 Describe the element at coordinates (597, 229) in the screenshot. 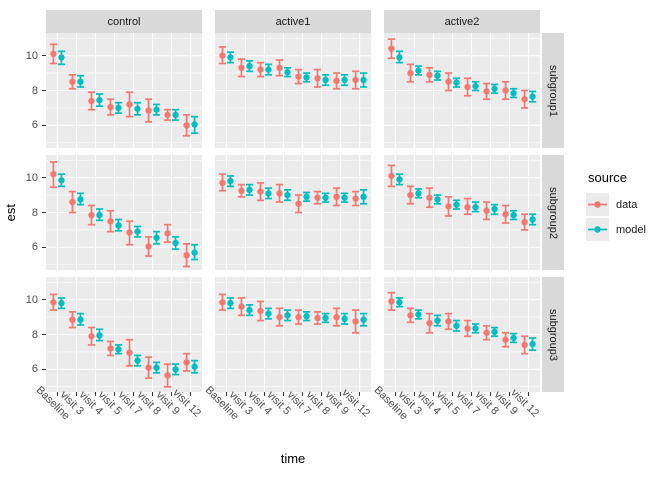

I see `pointrange-key-icon` at that location.